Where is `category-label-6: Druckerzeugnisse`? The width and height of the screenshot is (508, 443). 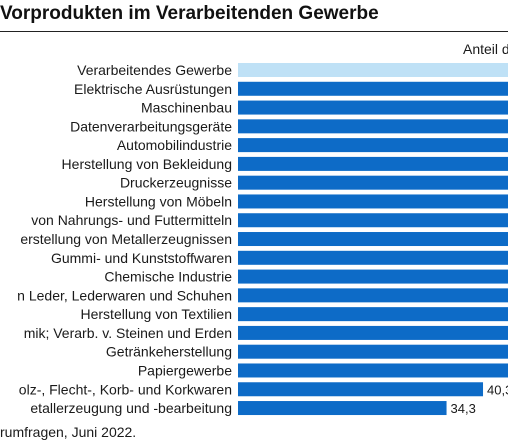
category-label-6: Druckerzeugnisse is located at coordinates (176, 183).